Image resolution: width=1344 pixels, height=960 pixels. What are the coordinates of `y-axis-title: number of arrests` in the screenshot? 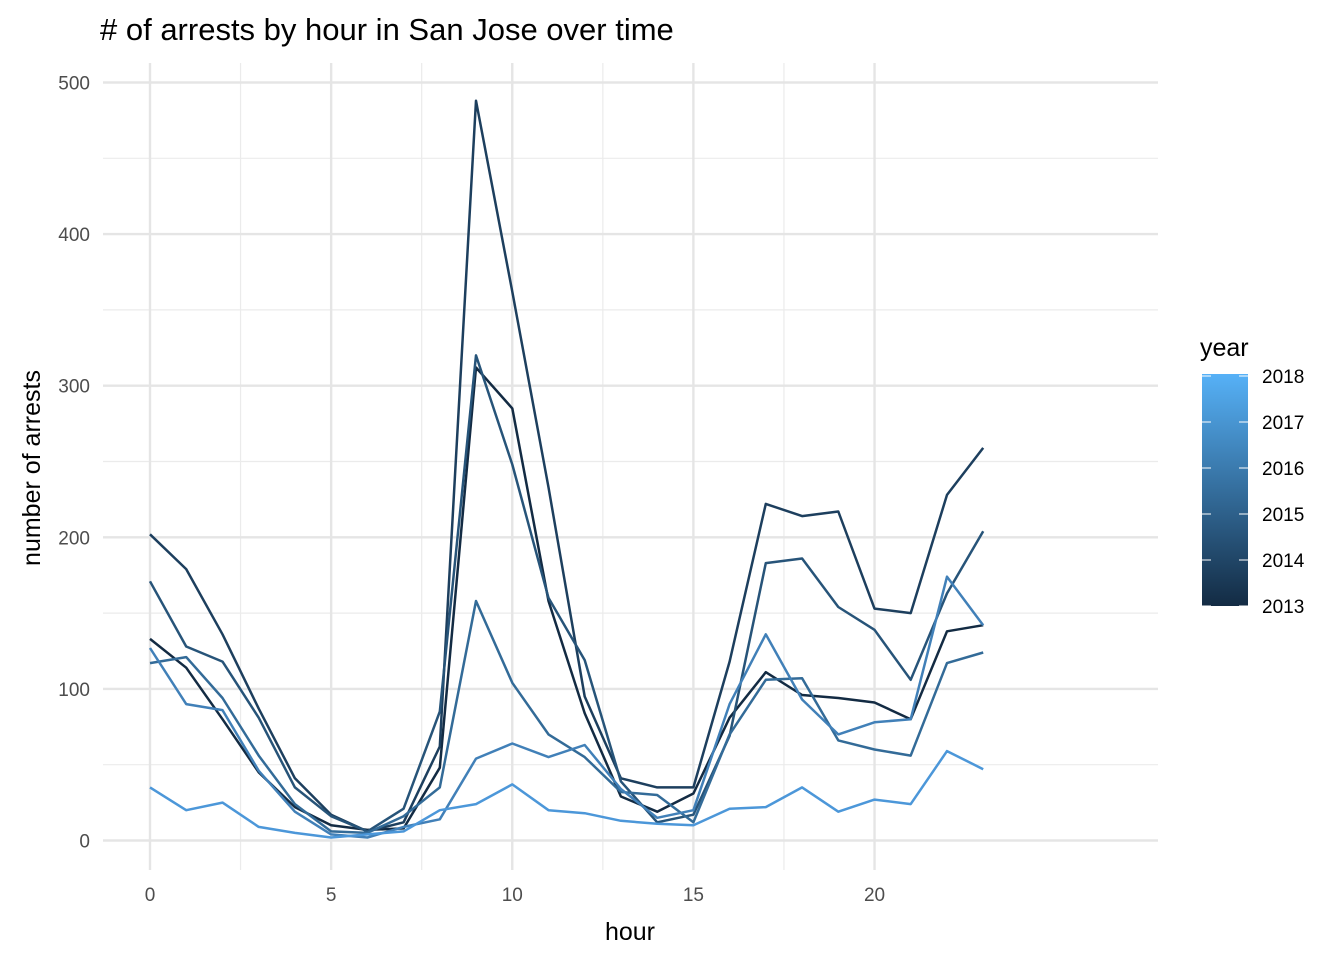 It's located at (32, 468).